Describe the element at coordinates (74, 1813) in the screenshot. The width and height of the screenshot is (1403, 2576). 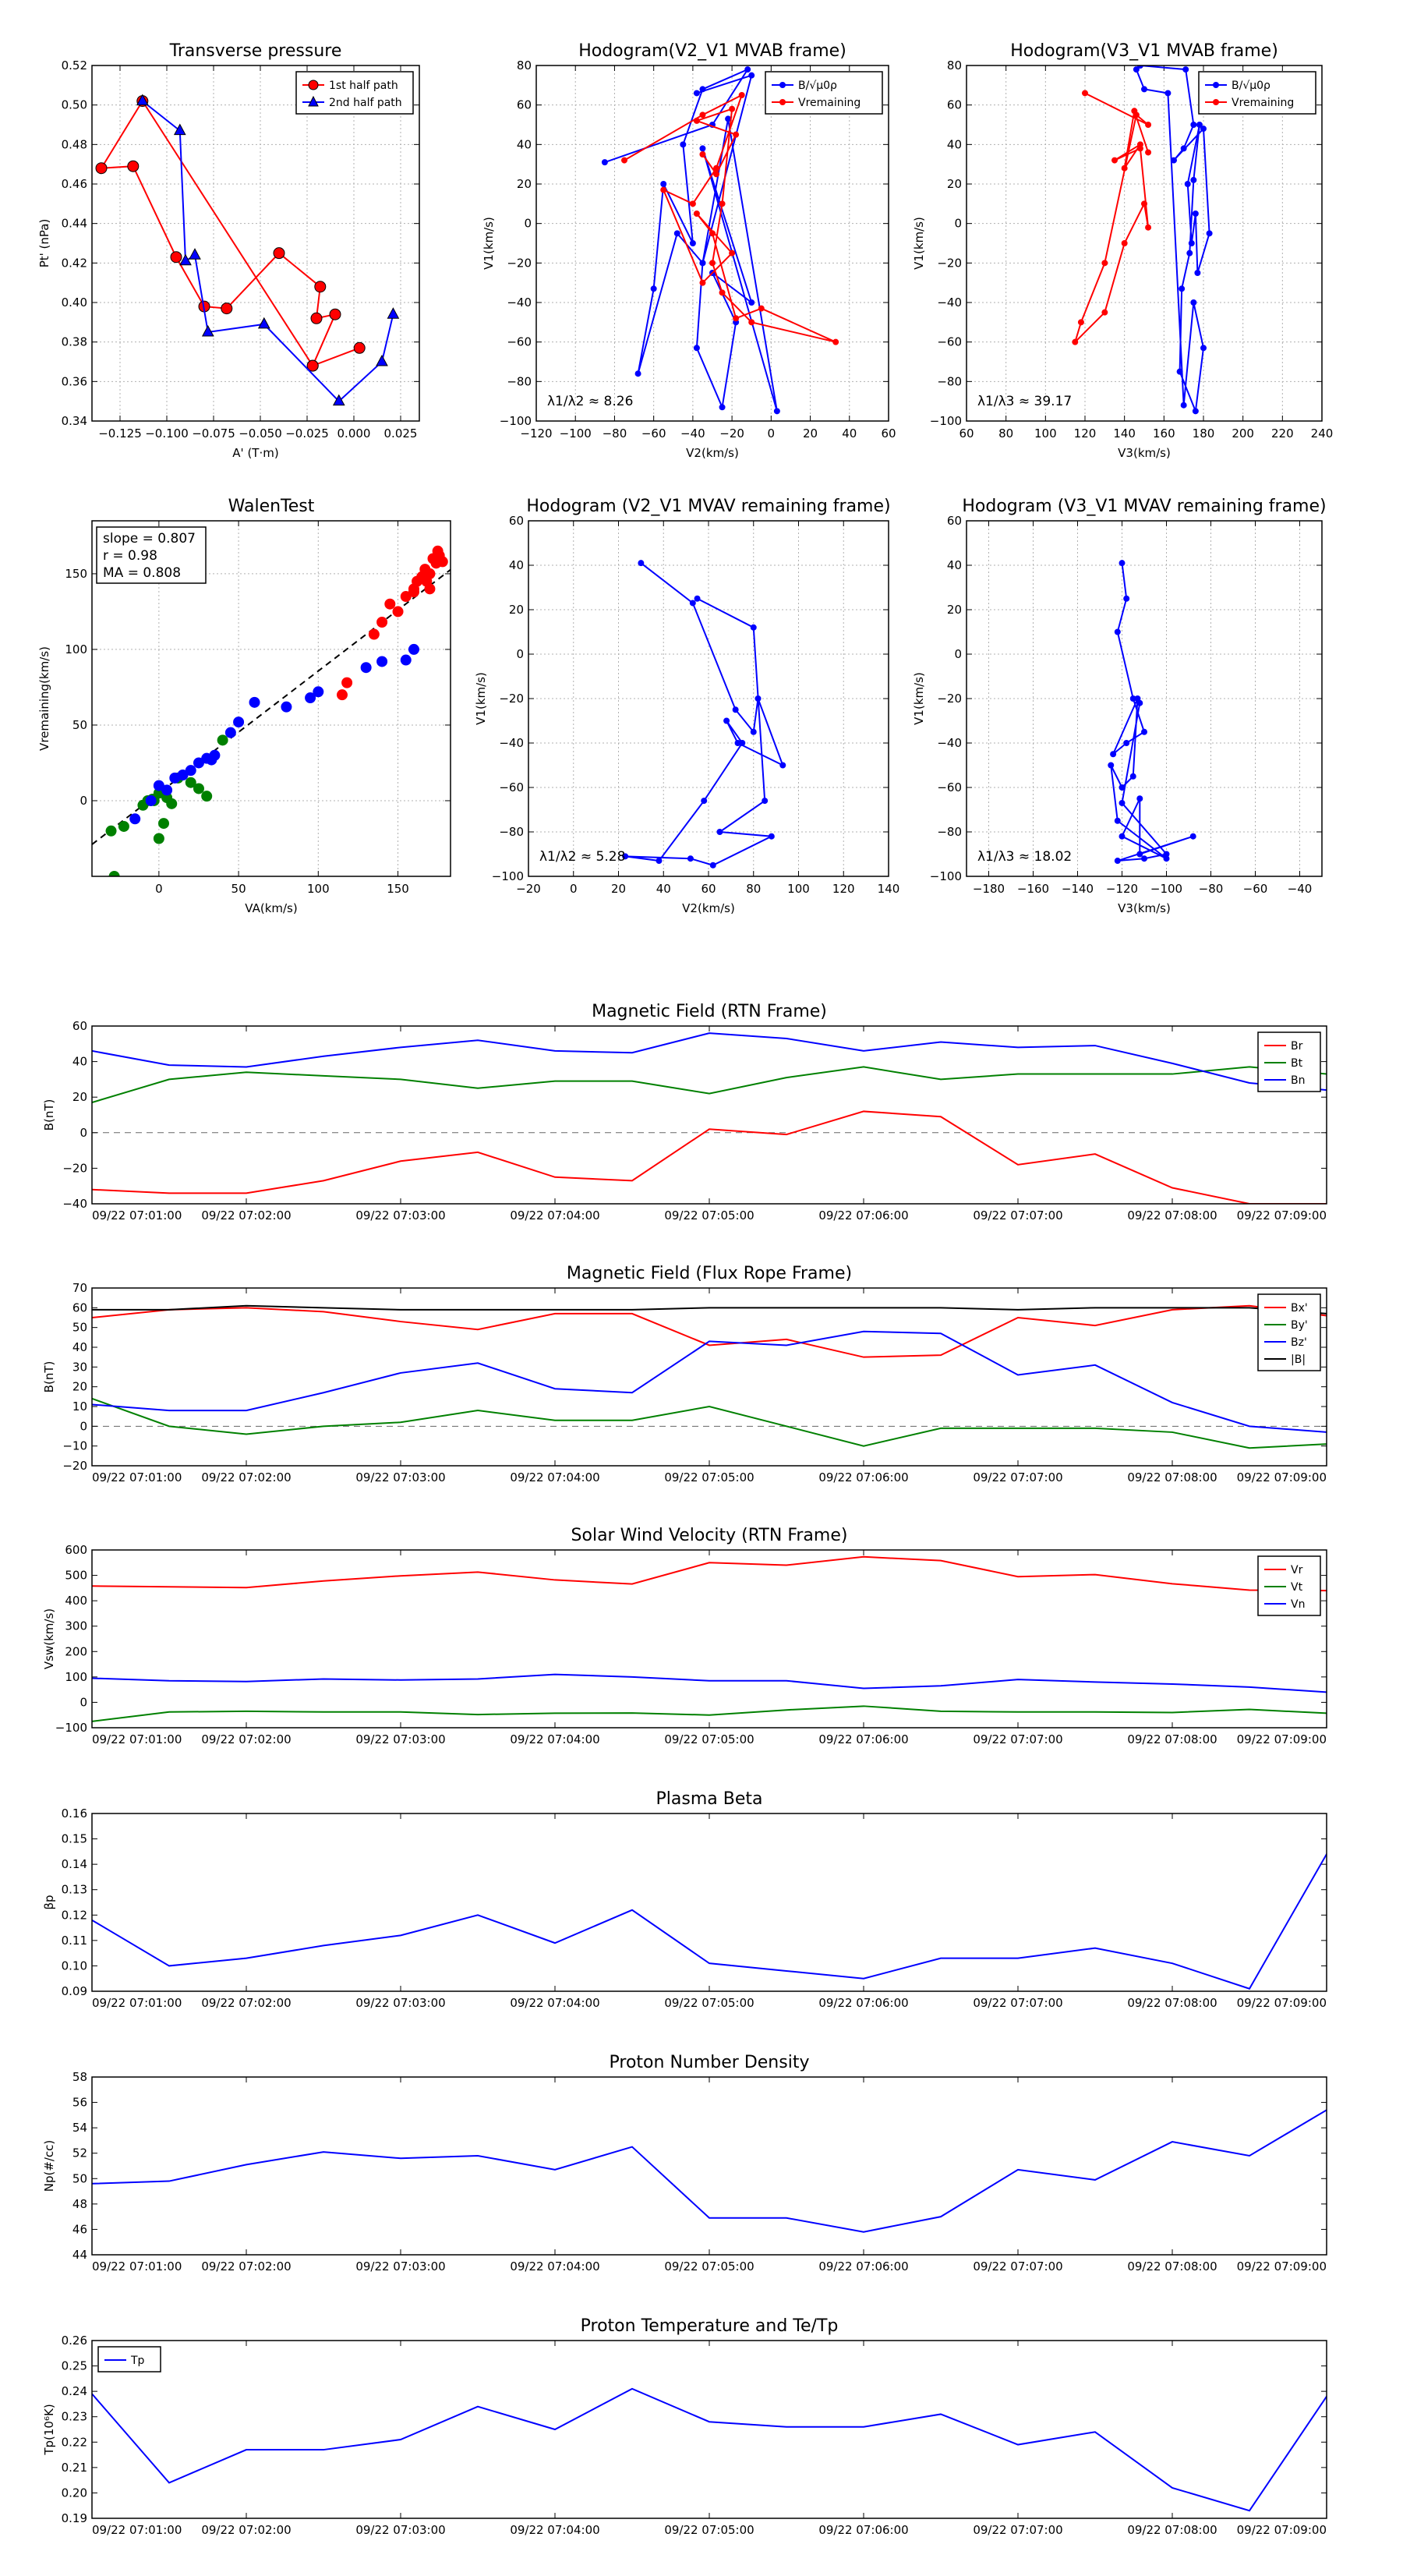
I see `y-tick-label: 0.16` at that location.